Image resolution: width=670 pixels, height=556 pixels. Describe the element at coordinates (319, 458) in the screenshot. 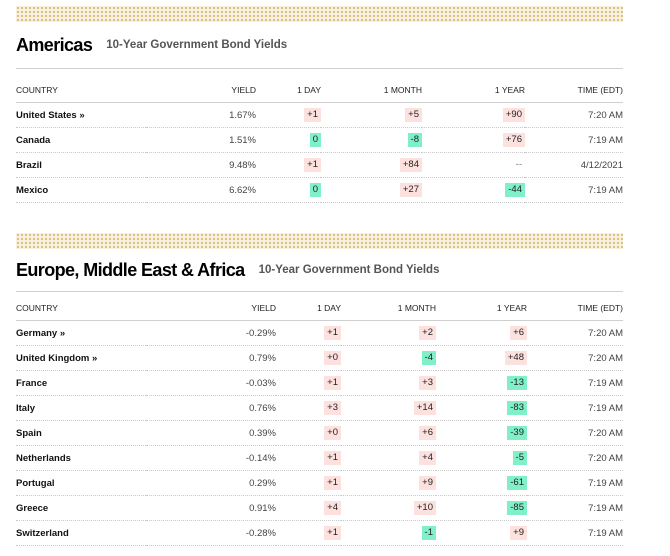

I see `table-row: Netherlands -0.14% +1 +4 -5 7:20 AM` at that location.